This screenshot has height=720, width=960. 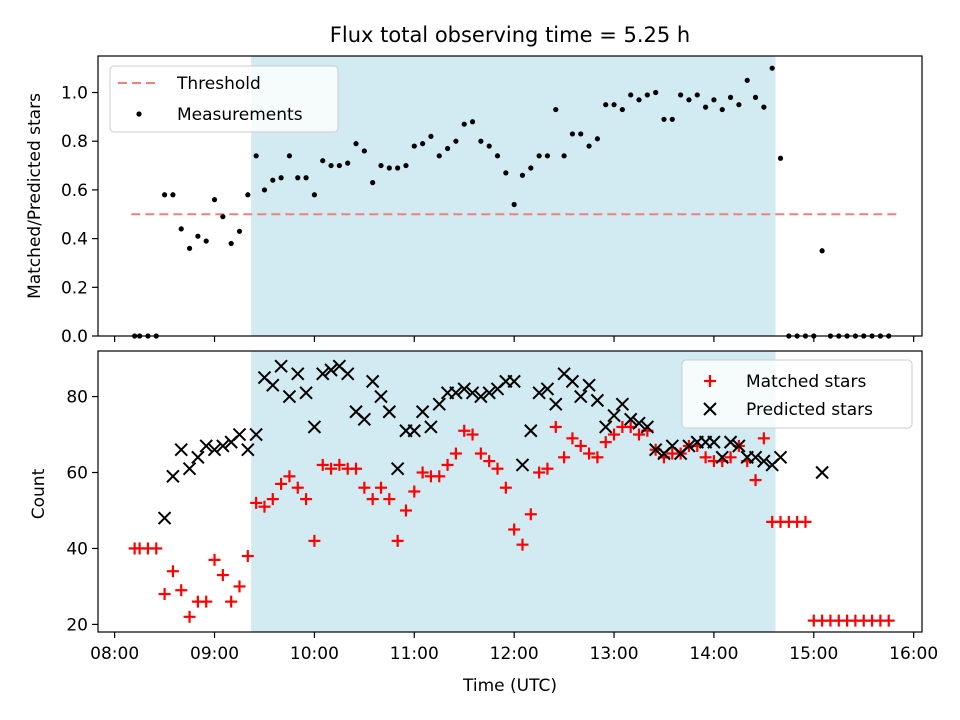 I want to click on x-tick-label: 12:00, so click(x=514, y=654).